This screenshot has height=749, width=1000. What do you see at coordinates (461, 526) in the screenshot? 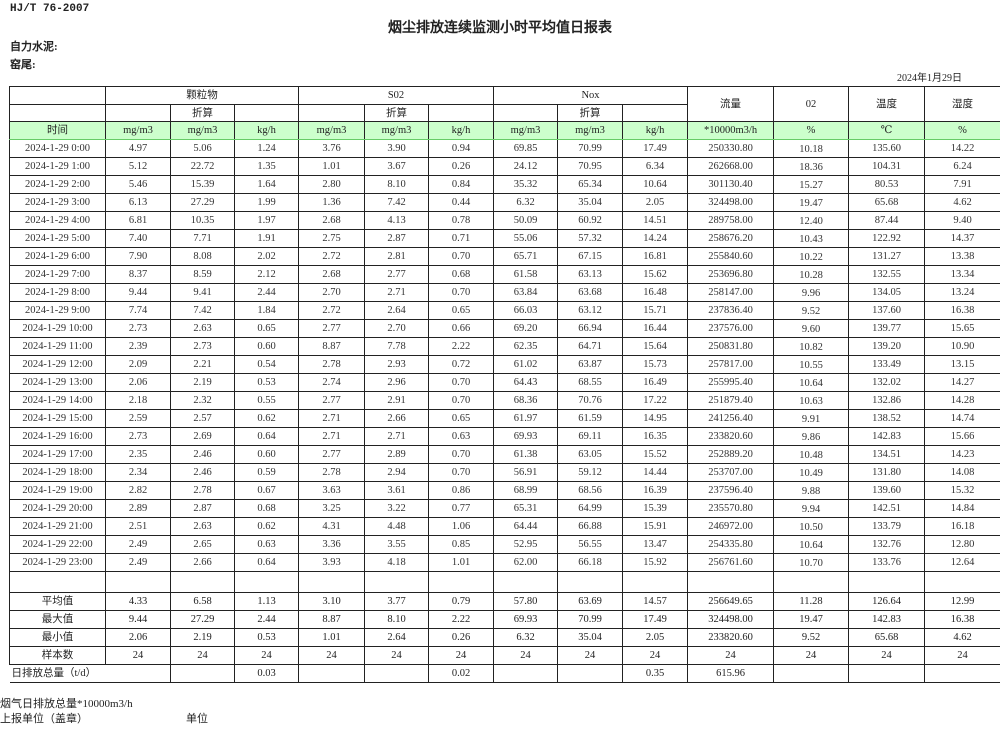
I see `table-row-cell: 1.06` at bounding box center [461, 526].